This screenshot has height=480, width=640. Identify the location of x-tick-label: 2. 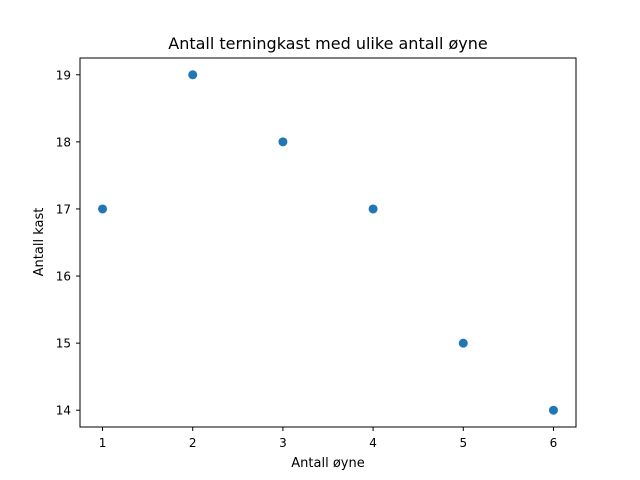
(193, 443).